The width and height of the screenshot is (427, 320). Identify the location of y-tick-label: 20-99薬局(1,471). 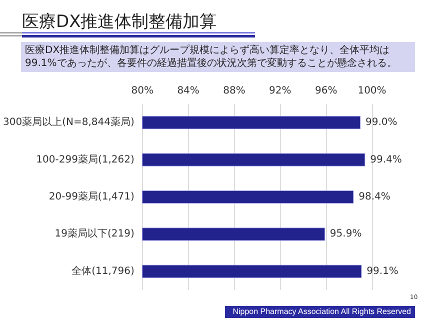
(91, 196).